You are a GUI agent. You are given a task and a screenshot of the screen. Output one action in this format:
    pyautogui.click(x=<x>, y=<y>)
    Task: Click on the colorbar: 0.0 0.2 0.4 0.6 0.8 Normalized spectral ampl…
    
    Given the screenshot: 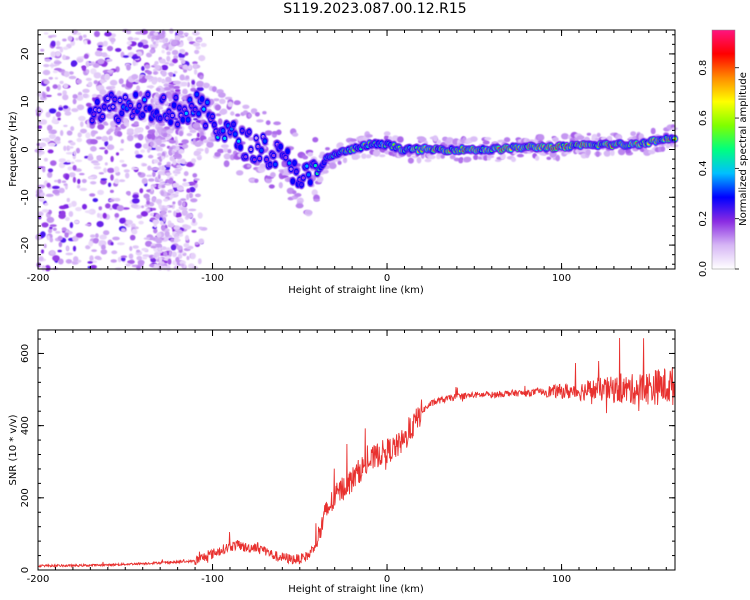 What is the action you would take?
    pyautogui.click(x=723, y=153)
    